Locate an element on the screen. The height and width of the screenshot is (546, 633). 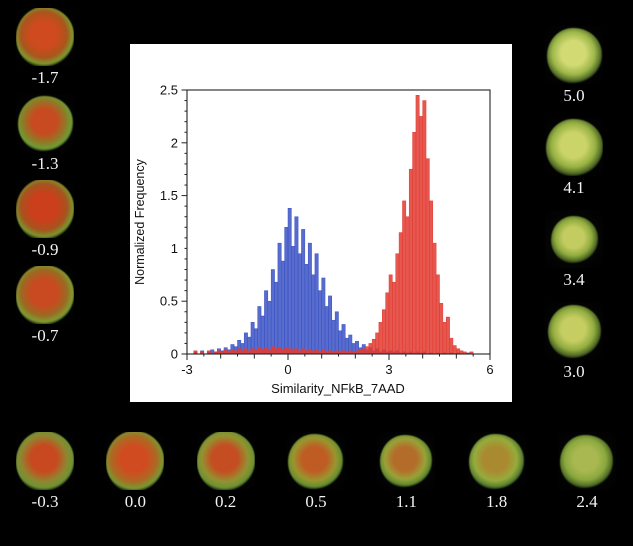
cell-score-label: 0.5 is located at coordinates (316, 501).